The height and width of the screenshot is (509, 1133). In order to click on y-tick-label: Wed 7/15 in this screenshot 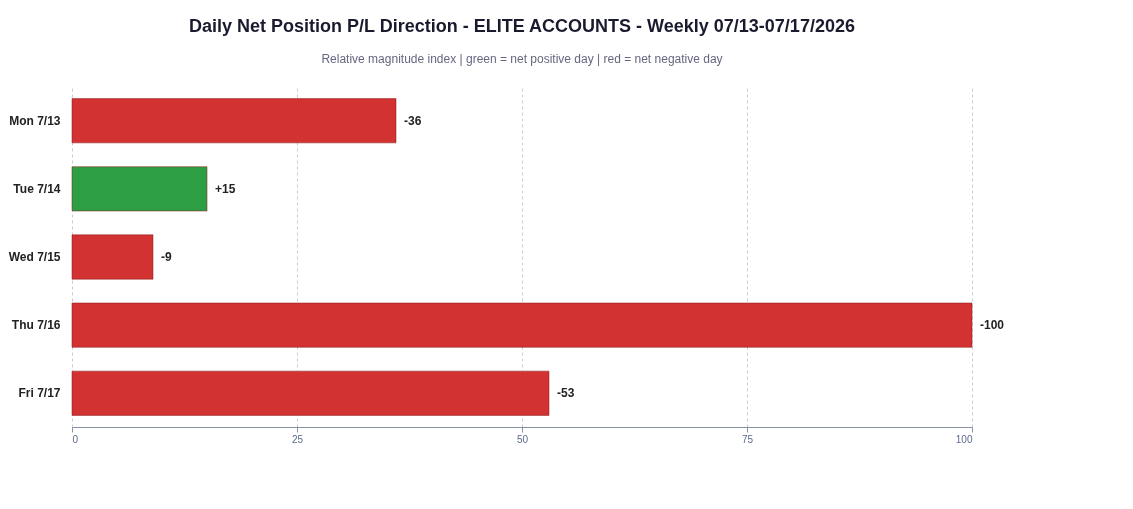, I will do `click(34, 257)`.